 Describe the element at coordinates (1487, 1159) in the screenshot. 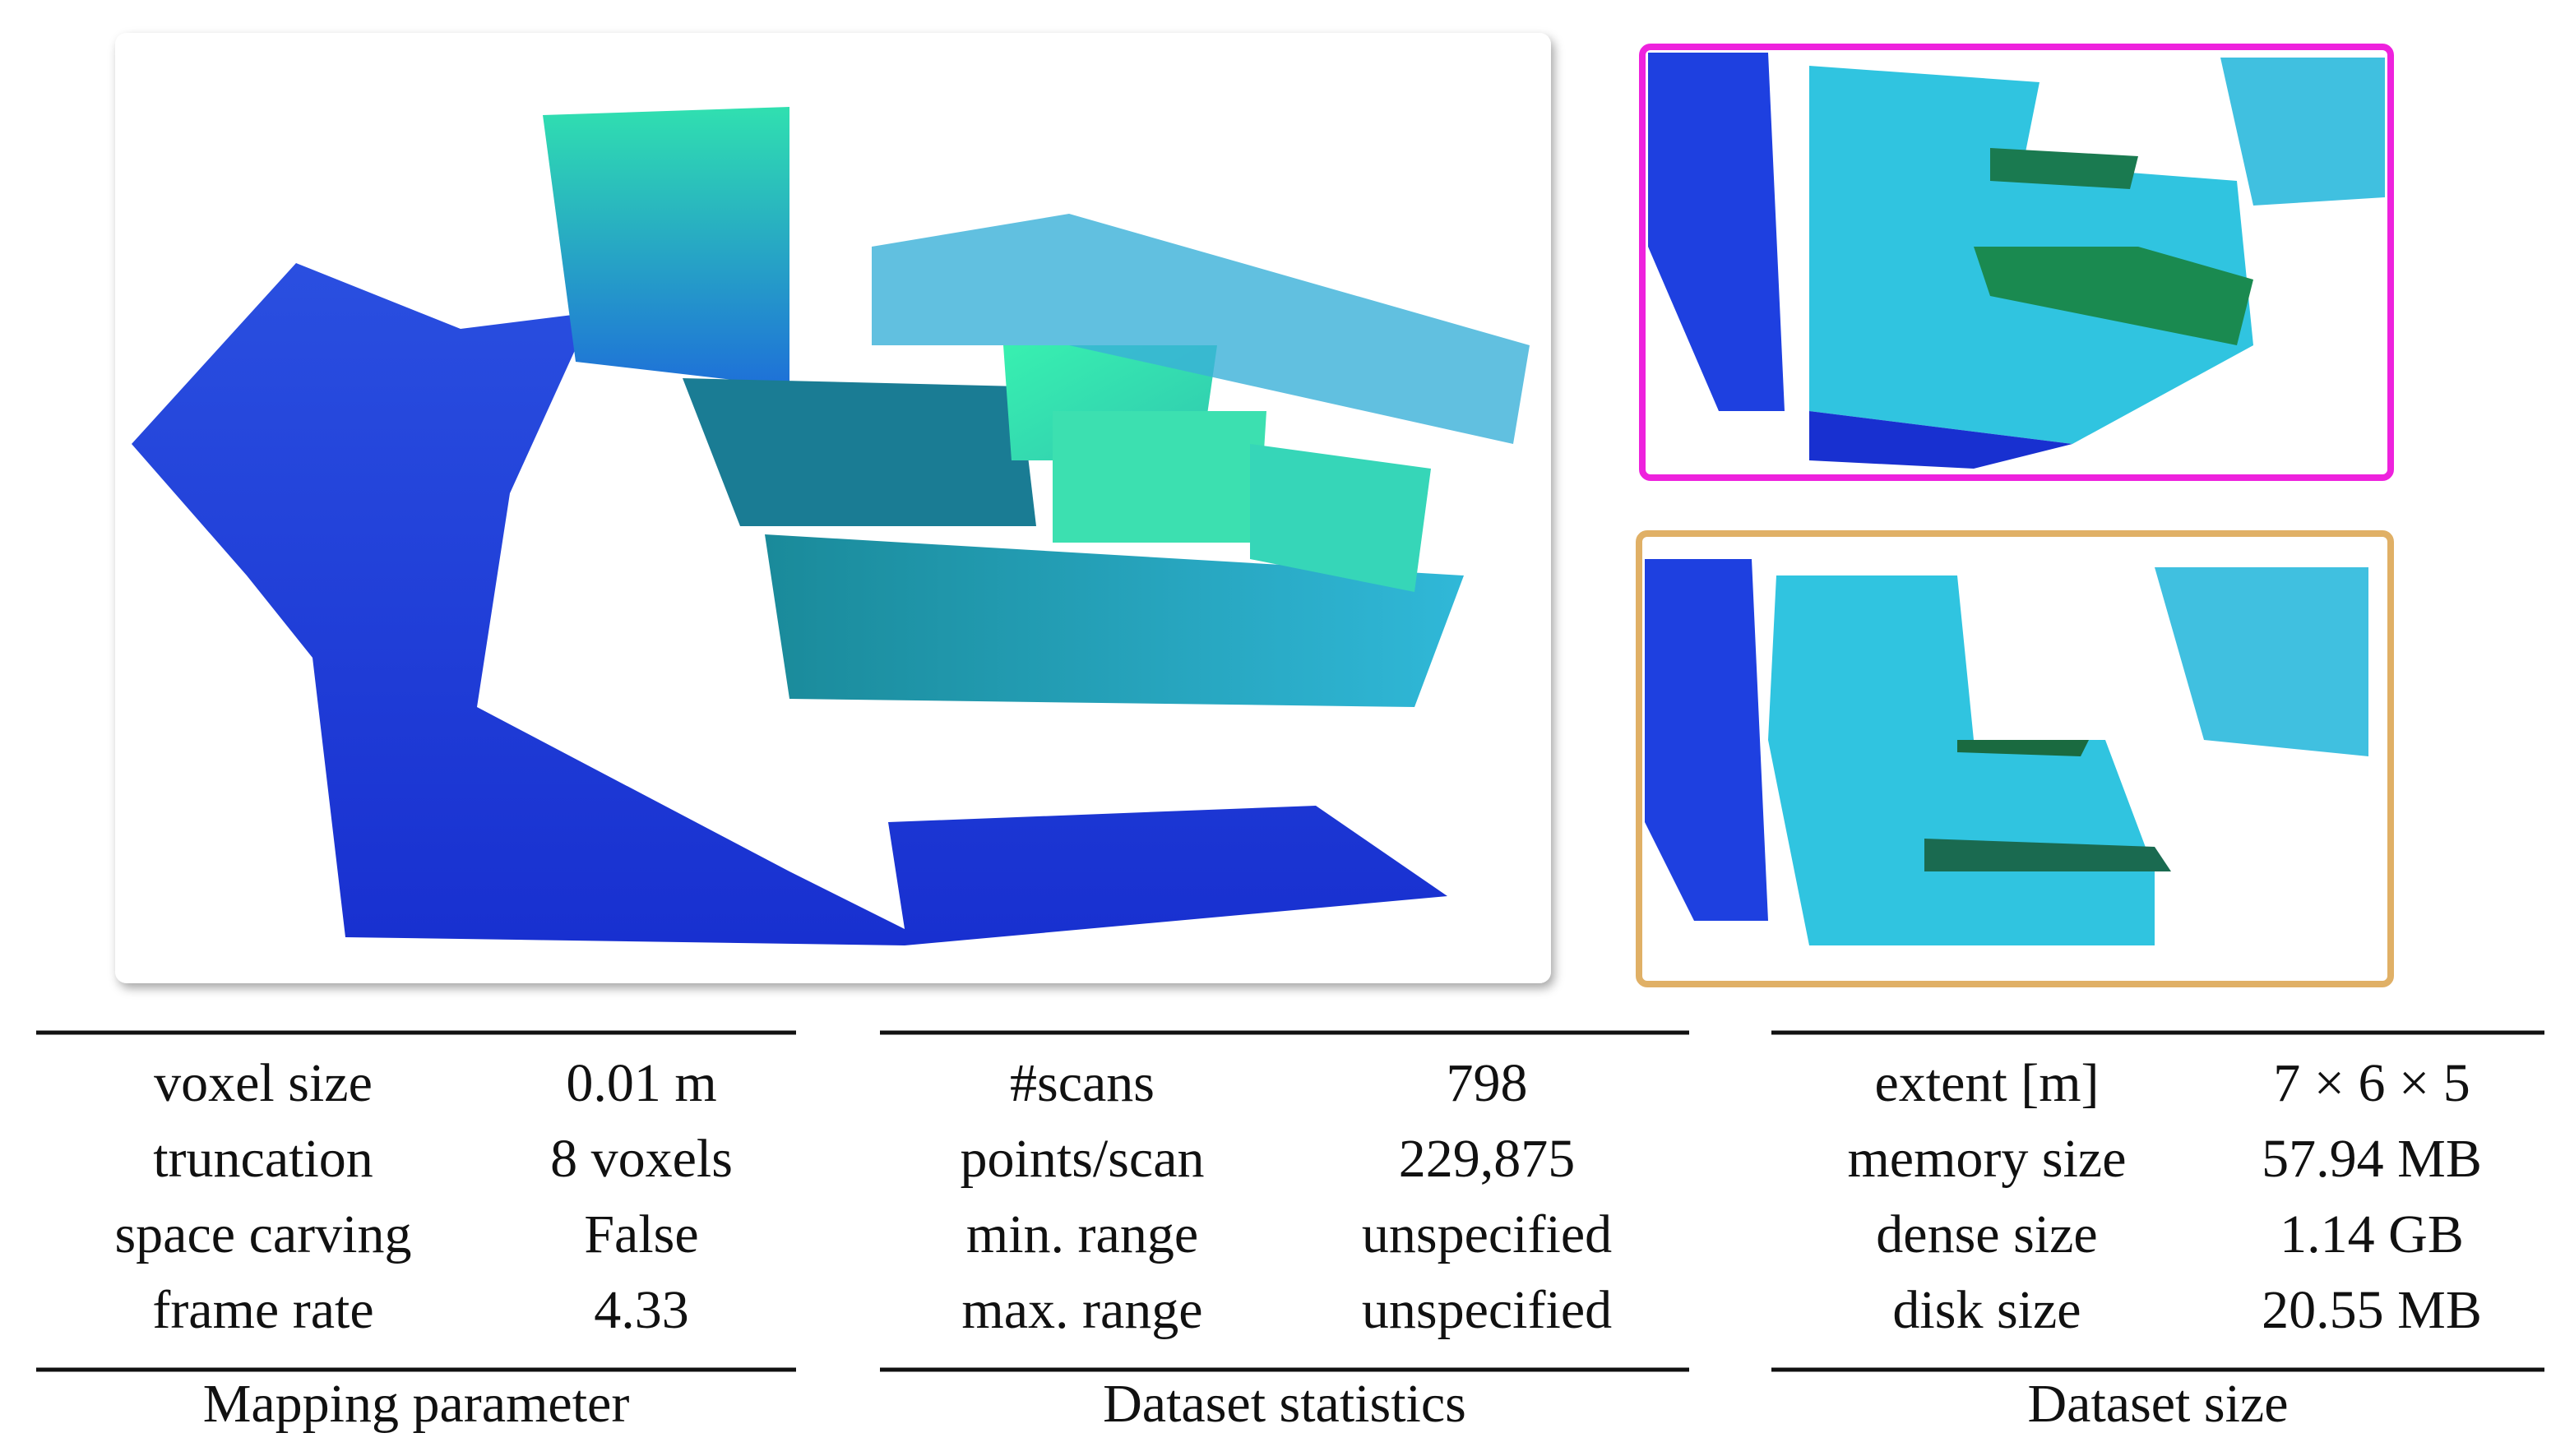

I see `row-value: 229,875` at that location.